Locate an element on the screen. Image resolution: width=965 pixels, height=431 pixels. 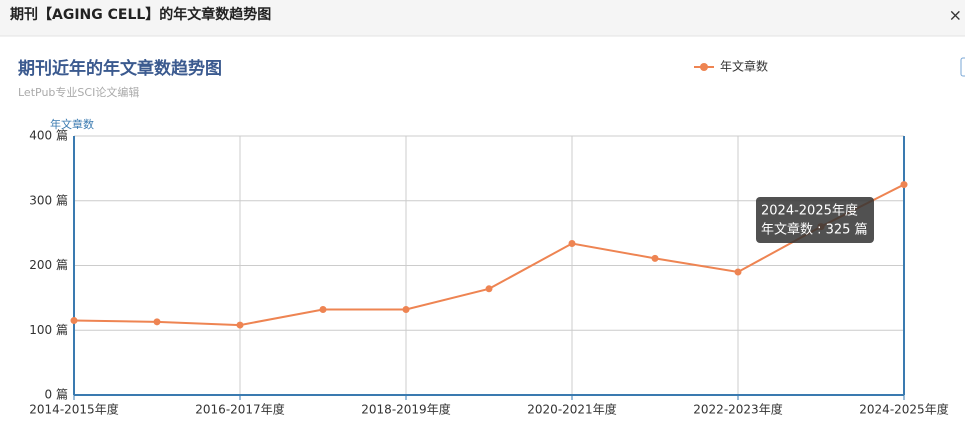
x-tick-label: 2014-2015年度 is located at coordinates (73, 409).